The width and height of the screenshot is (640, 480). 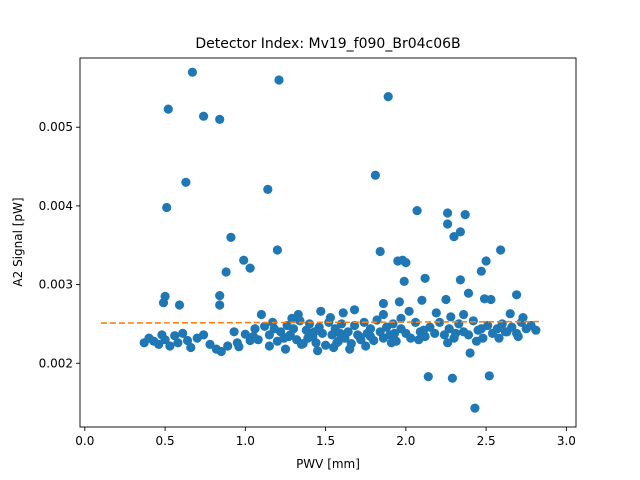 What do you see at coordinates (56, 363) in the screenshot?
I see `y-tick-label: 0.002` at bounding box center [56, 363].